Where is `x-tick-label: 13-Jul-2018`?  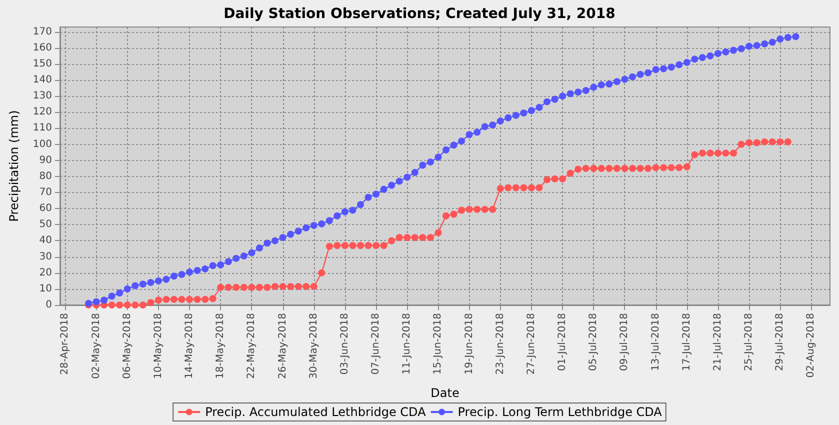 x-tick-label: 13-Jul-2018 is located at coordinates (656, 342).